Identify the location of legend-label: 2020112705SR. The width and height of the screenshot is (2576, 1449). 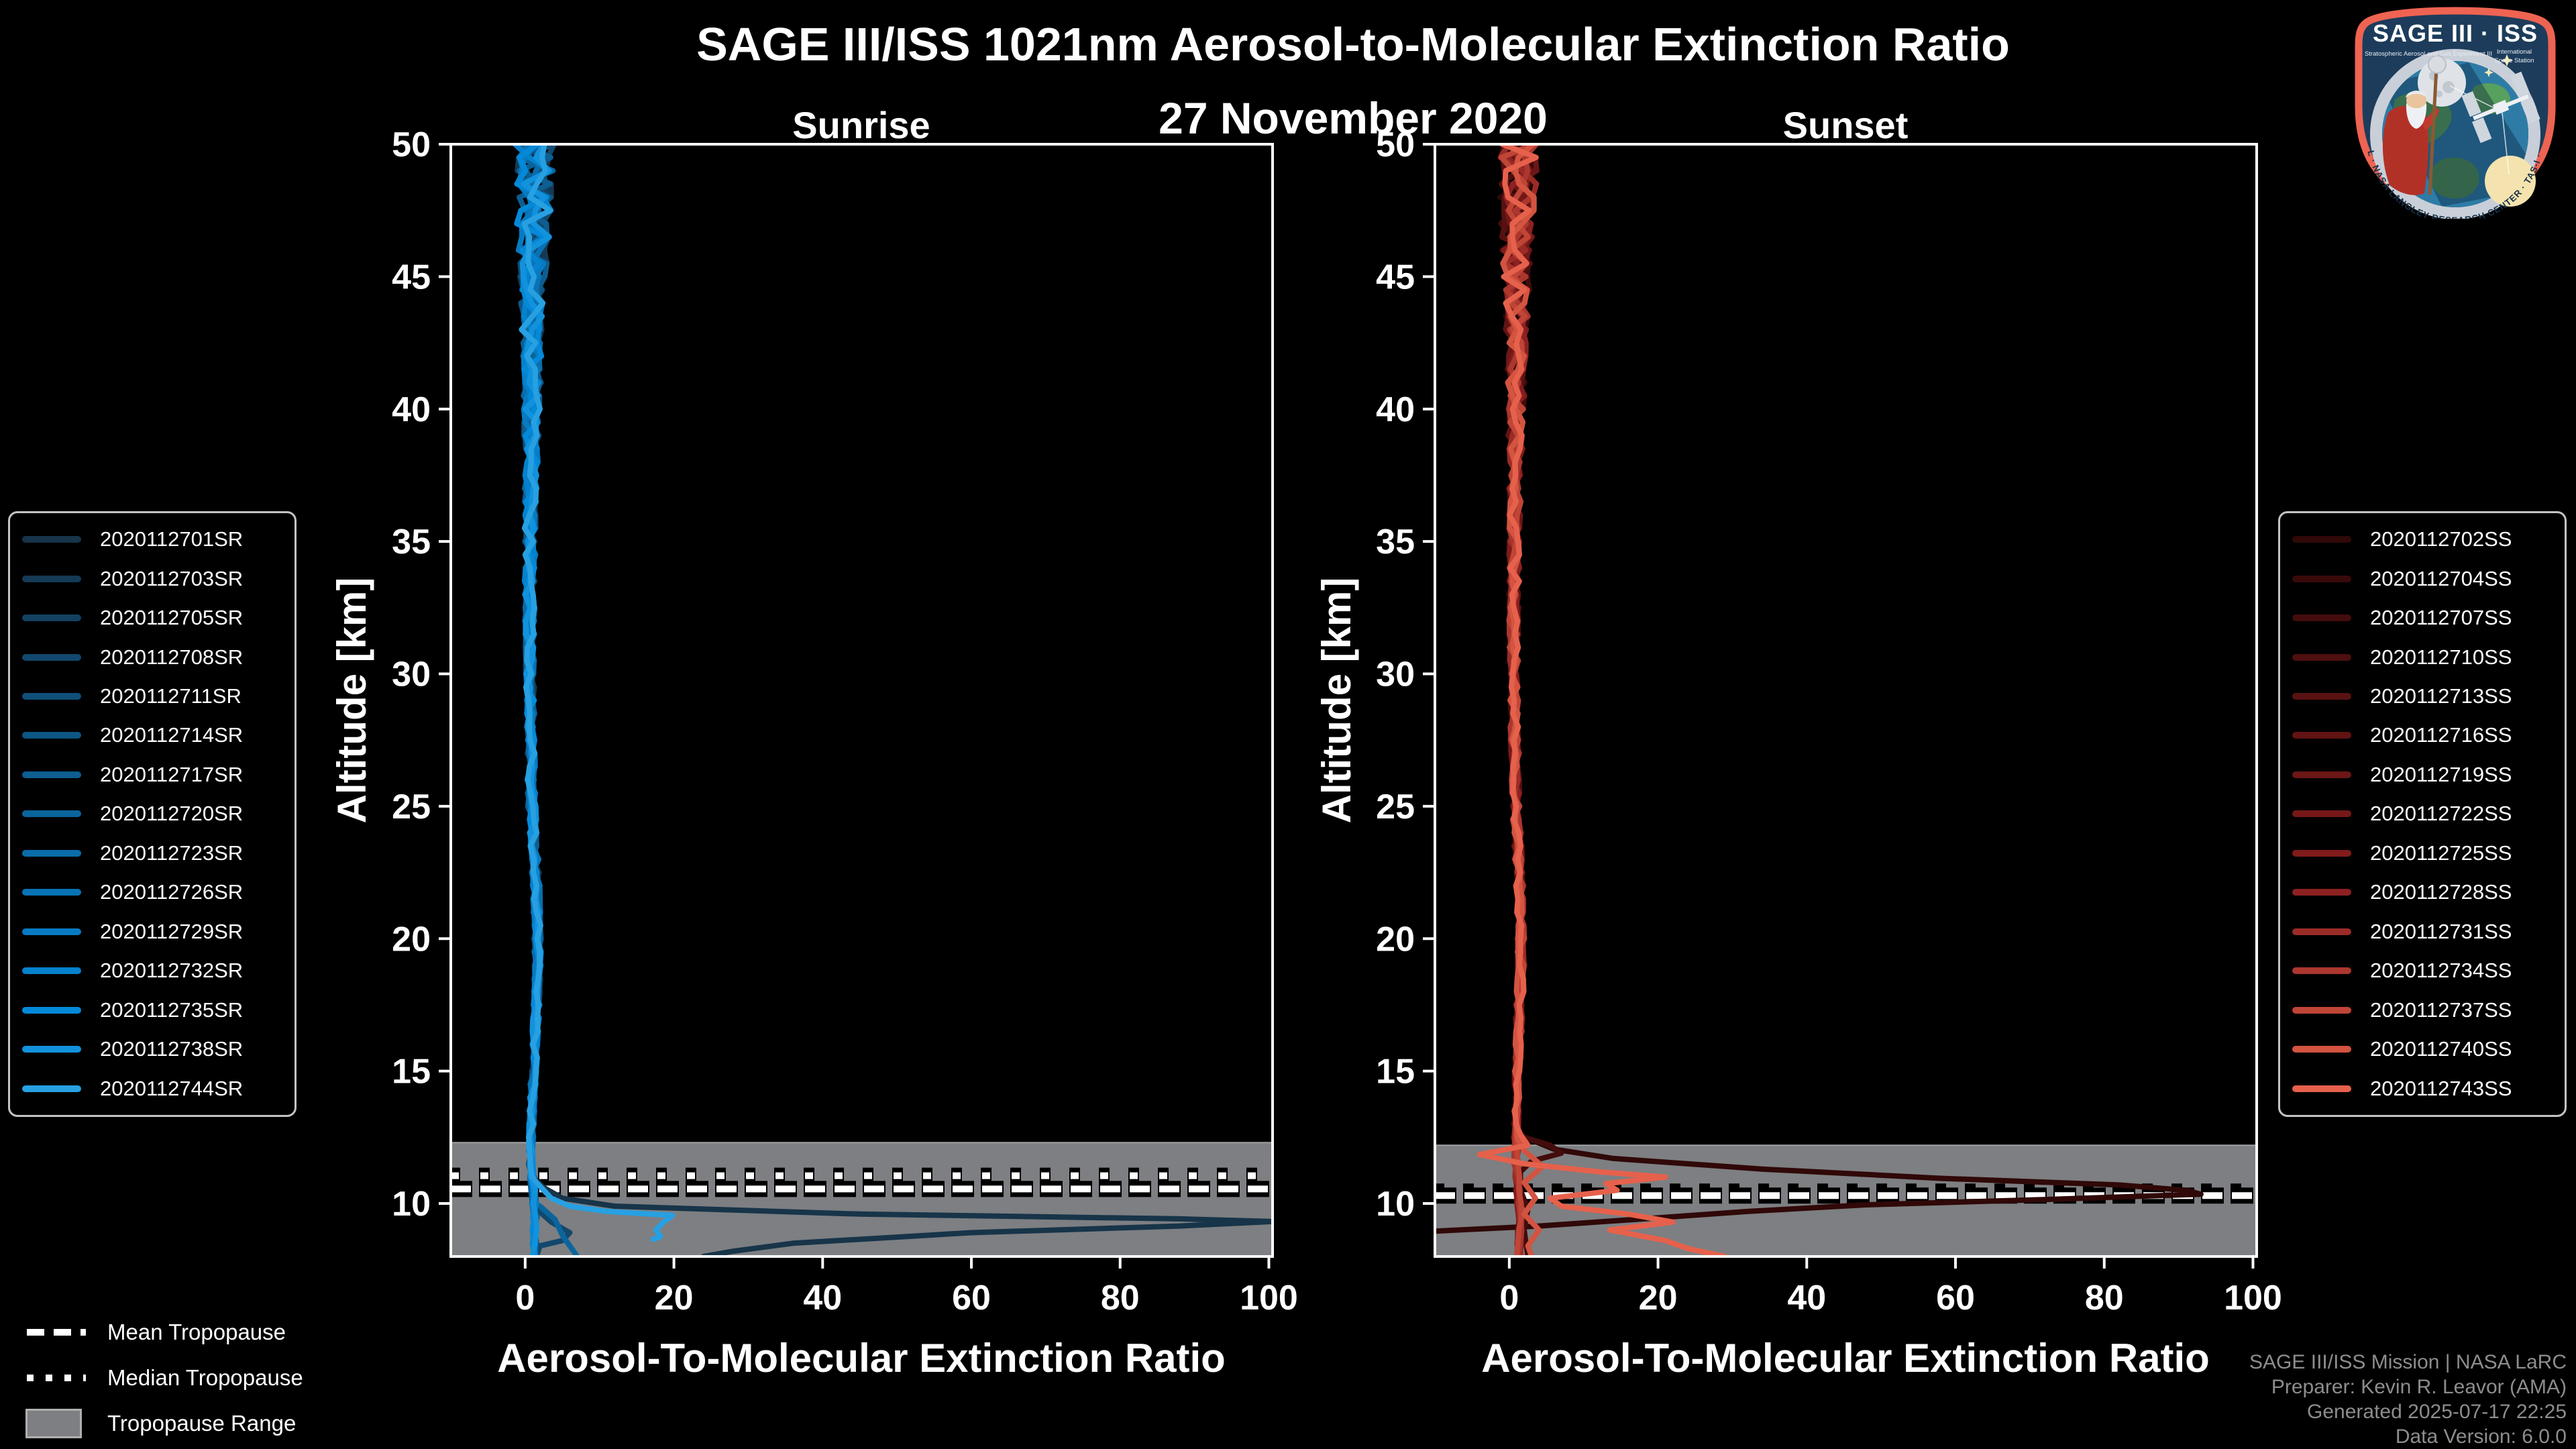
(172, 618).